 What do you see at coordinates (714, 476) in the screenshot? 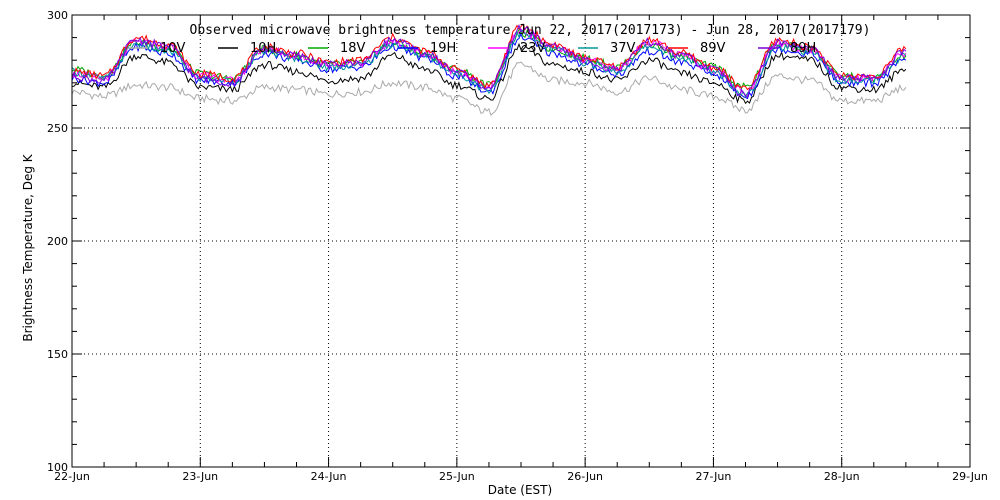
I see `x-tick-label: 27-Jun` at bounding box center [714, 476].